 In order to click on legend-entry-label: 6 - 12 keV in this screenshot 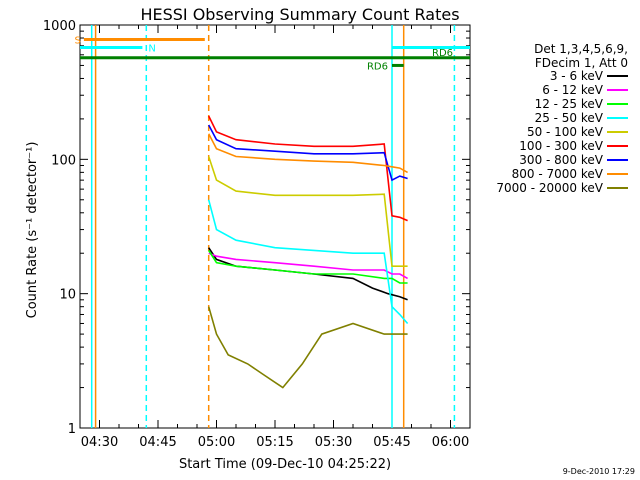, I will do `click(573, 90)`.